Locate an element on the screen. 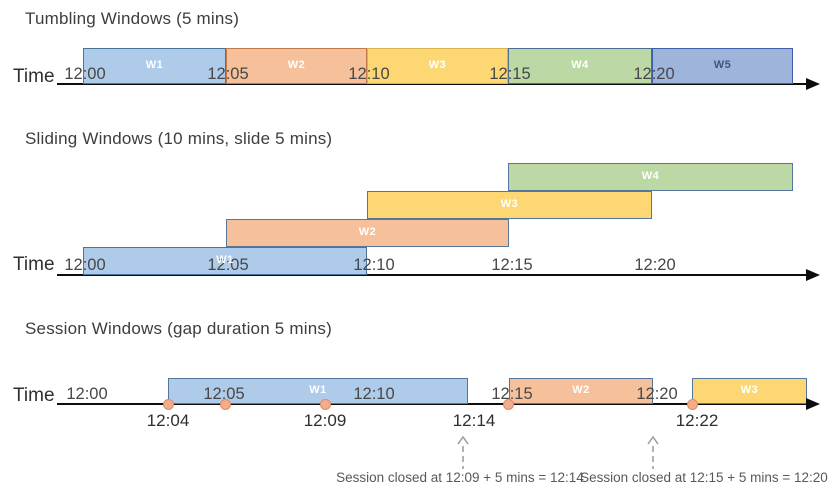  session-closed-annotation: Session closed at 12:15 + 5 mins = 12:20 is located at coordinates (704, 477).